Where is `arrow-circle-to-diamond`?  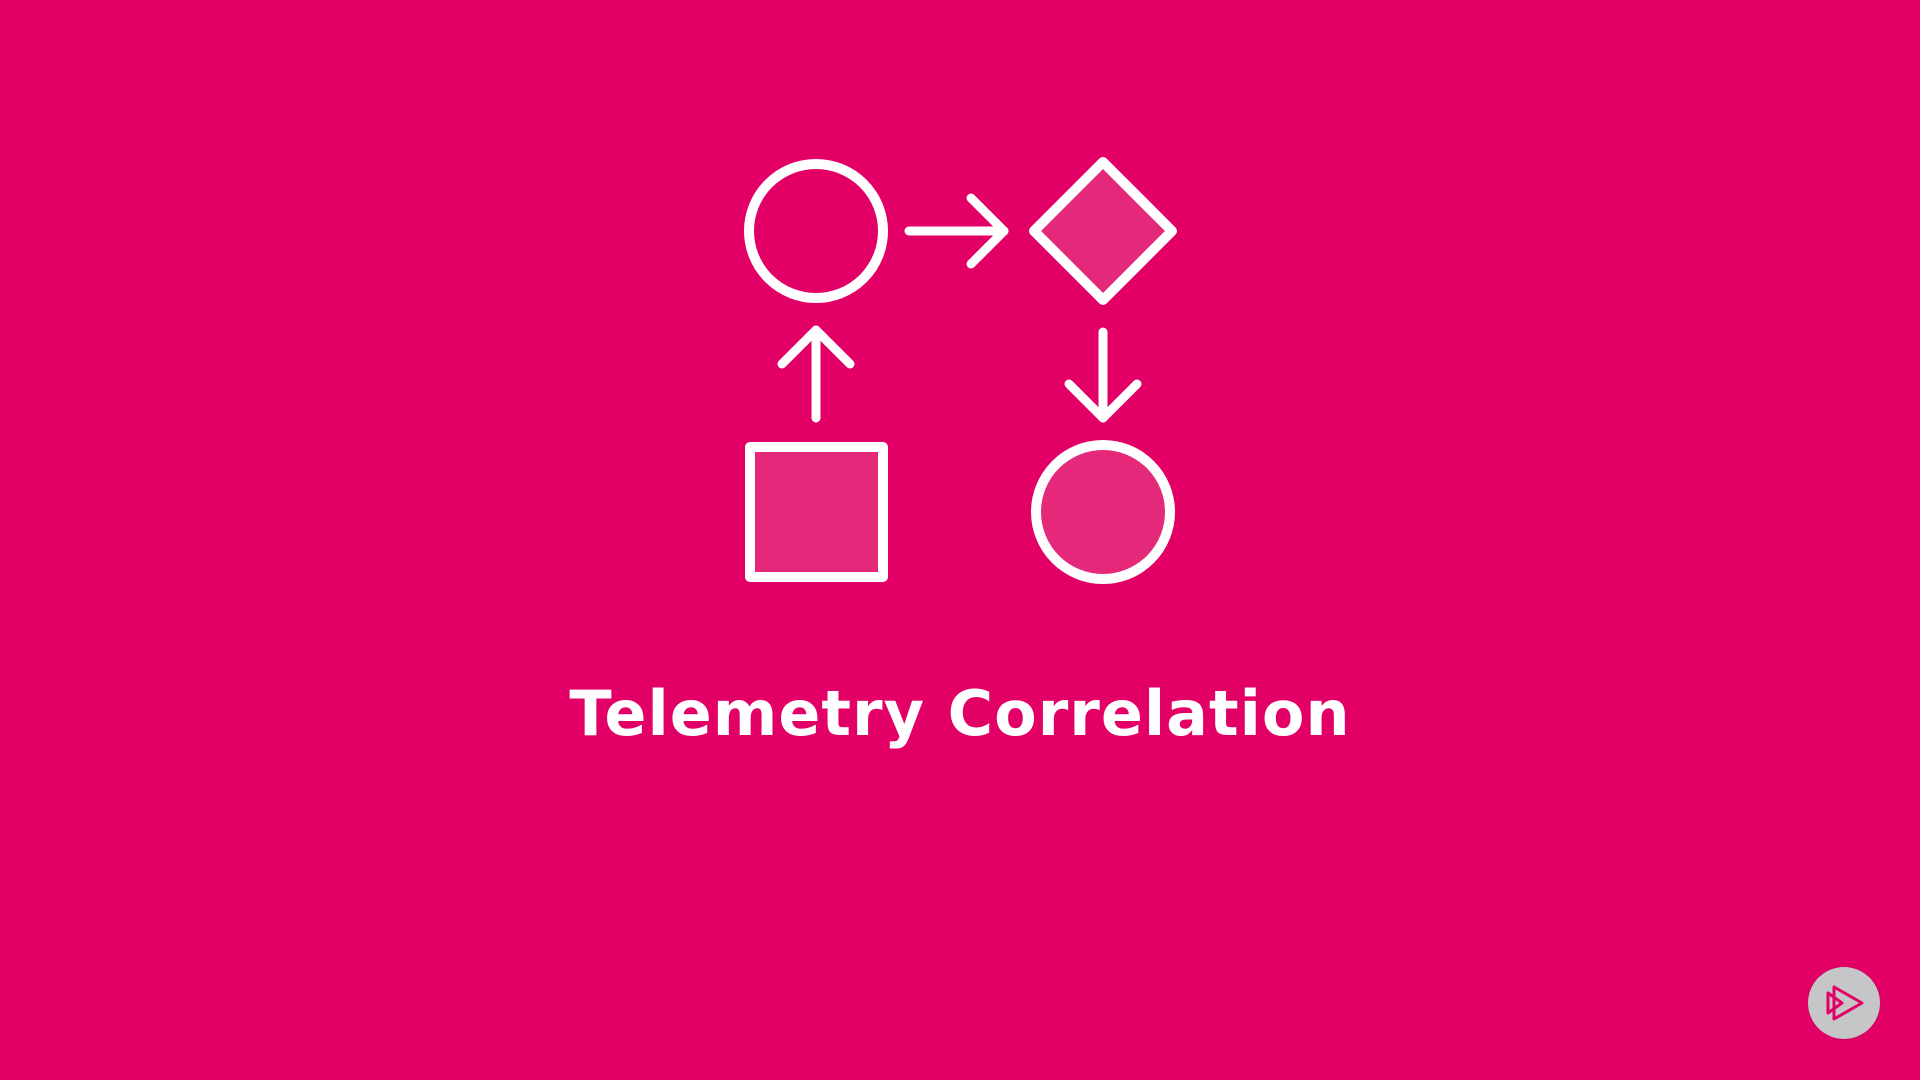
arrow-circle-to-diamond is located at coordinates (956, 231).